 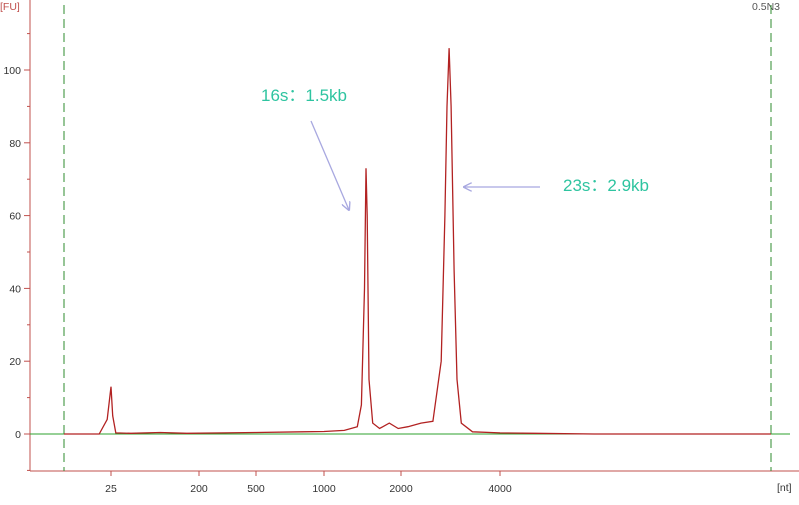 I want to click on y-axis-unit-label: [FU], so click(x=10, y=7).